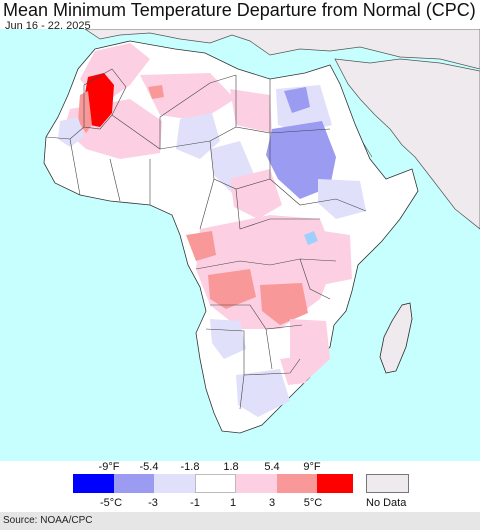 The width and height of the screenshot is (480, 530). I want to click on middle-east-land, so click(407, 144).